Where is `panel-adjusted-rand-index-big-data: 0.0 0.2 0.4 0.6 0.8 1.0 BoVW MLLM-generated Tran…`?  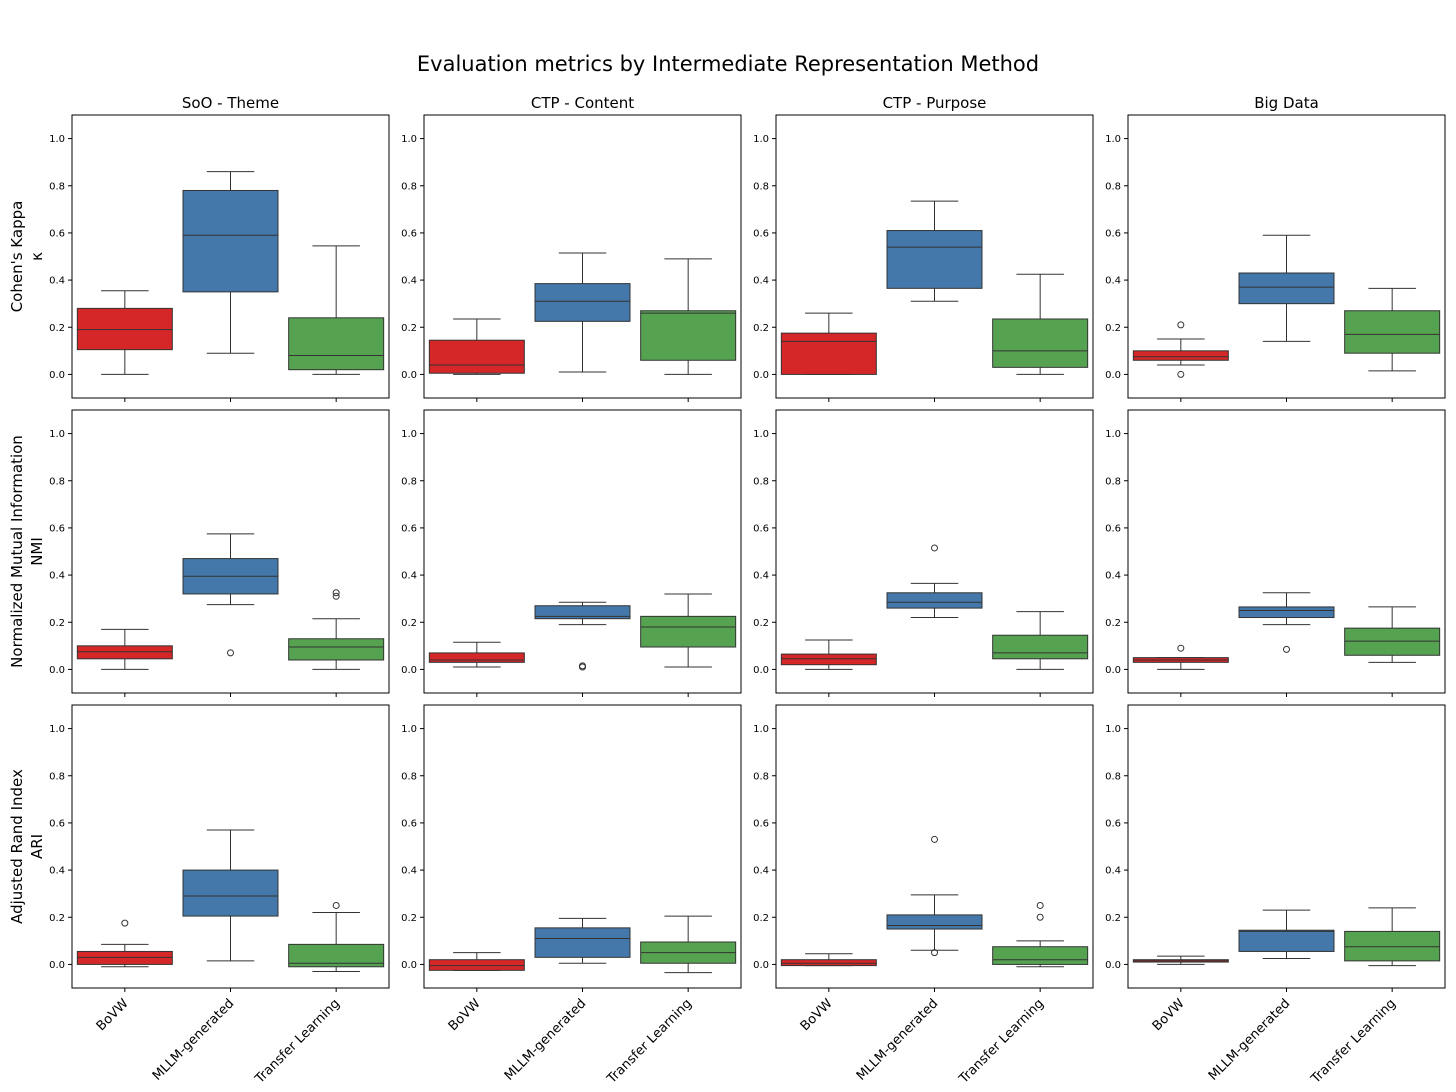
panel-adjusted-rand-index-big-data: 0.0 0.2 0.4 0.6 0.8 1.0 BoVW MLLM-generated Tran… is located at coordinates (1275, 895).